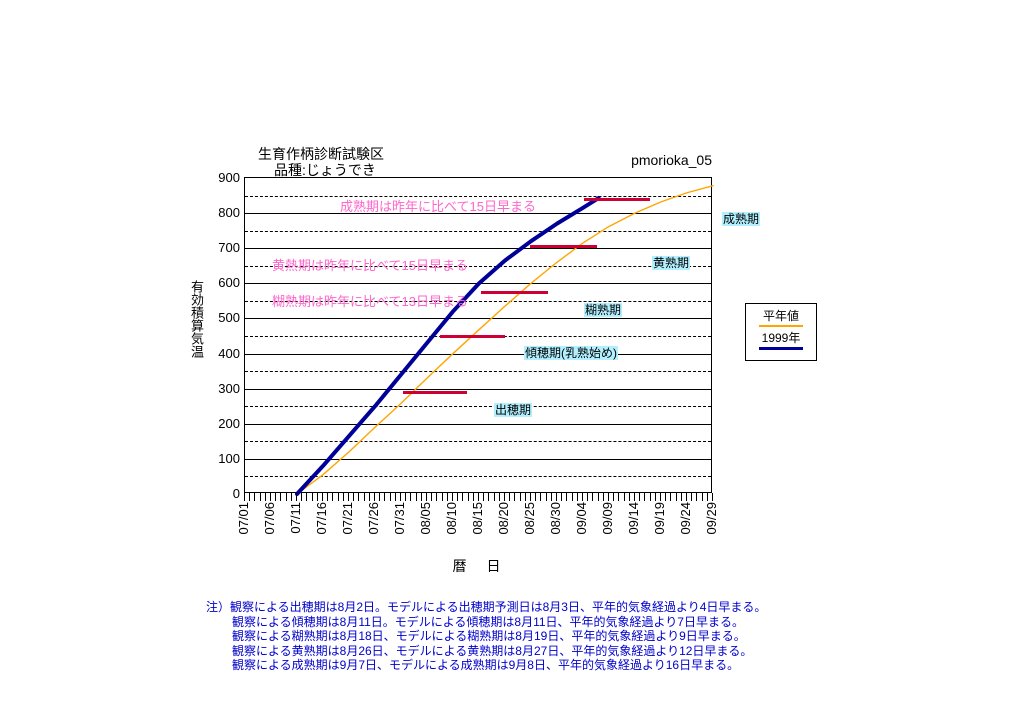 The image size is (1024, 724). I want to click on stage-label: 糊熟期, so click(603, 310).